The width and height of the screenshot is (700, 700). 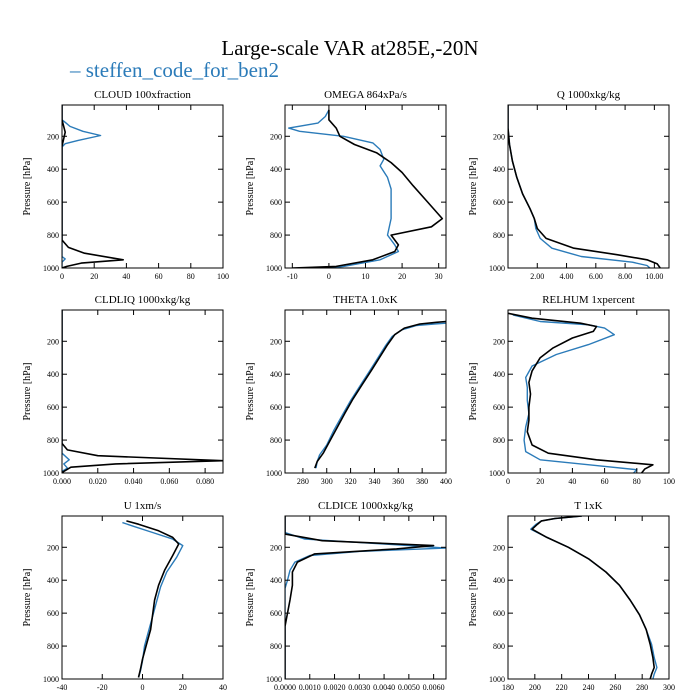 I want to click on x-tick-label: 380, so click(x=422, y=481).